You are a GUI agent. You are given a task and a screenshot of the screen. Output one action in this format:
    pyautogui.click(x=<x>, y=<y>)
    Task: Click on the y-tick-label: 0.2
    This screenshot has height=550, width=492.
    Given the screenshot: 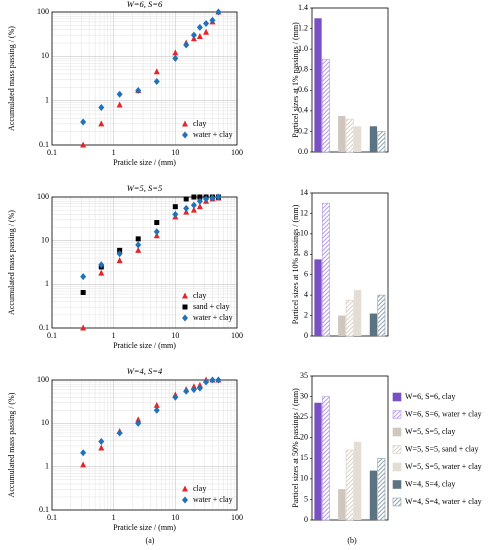 What is the action you would take?
    pyautogui.click(x=303, y=130)
    